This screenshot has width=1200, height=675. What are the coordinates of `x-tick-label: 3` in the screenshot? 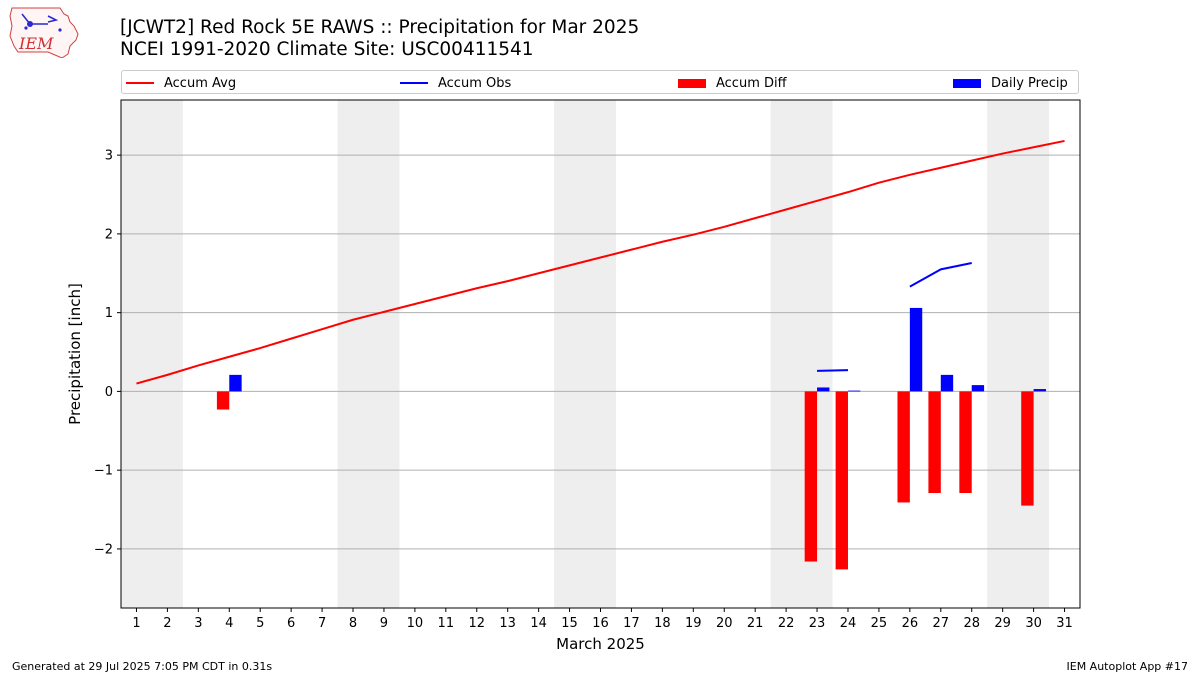 It's located at (198, 623).